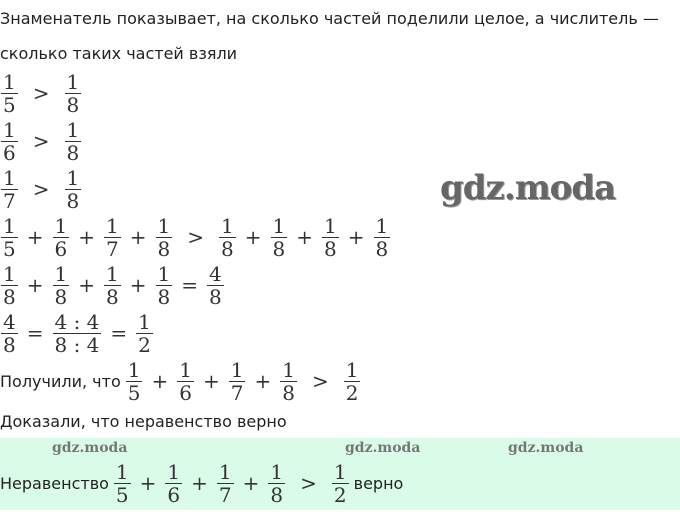 Image resolution: width=680 pixels, height=523 pixels. Describe the element at coordinates (77, 344) in the screenshot. I see `denominator: 8 : 4` at that location.